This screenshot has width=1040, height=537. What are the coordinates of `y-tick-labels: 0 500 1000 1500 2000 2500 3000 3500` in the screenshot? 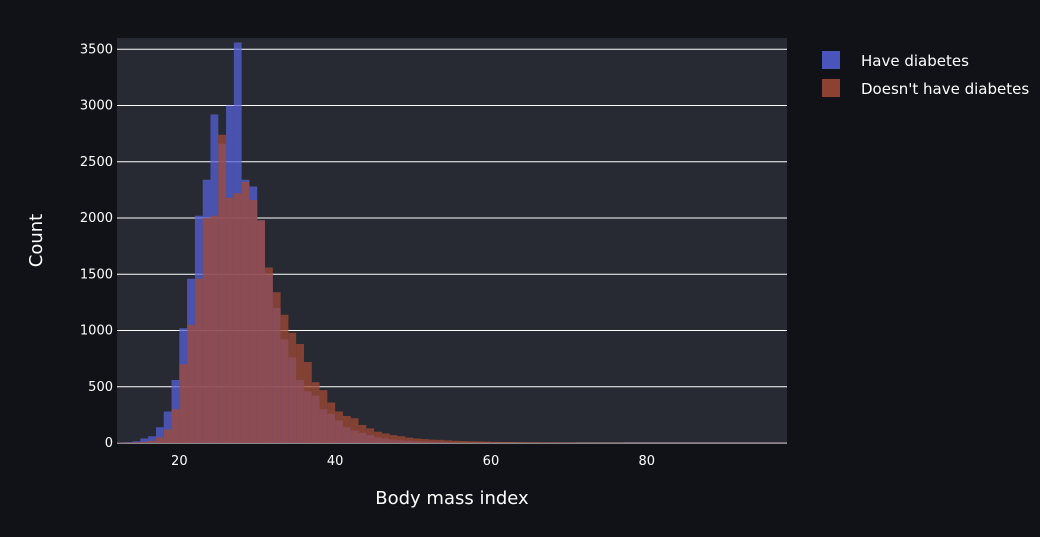 It's located at (96, 246).